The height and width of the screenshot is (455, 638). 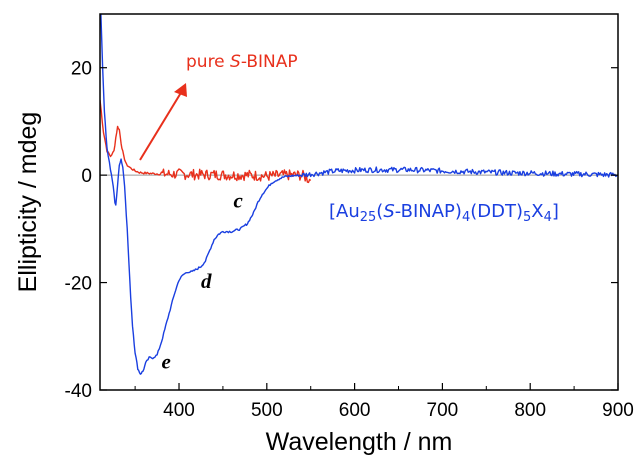 What do you see at coordinates (163, 122) in the screenshot?
I see `pointer-arrow` at bounding box center [163, 122].